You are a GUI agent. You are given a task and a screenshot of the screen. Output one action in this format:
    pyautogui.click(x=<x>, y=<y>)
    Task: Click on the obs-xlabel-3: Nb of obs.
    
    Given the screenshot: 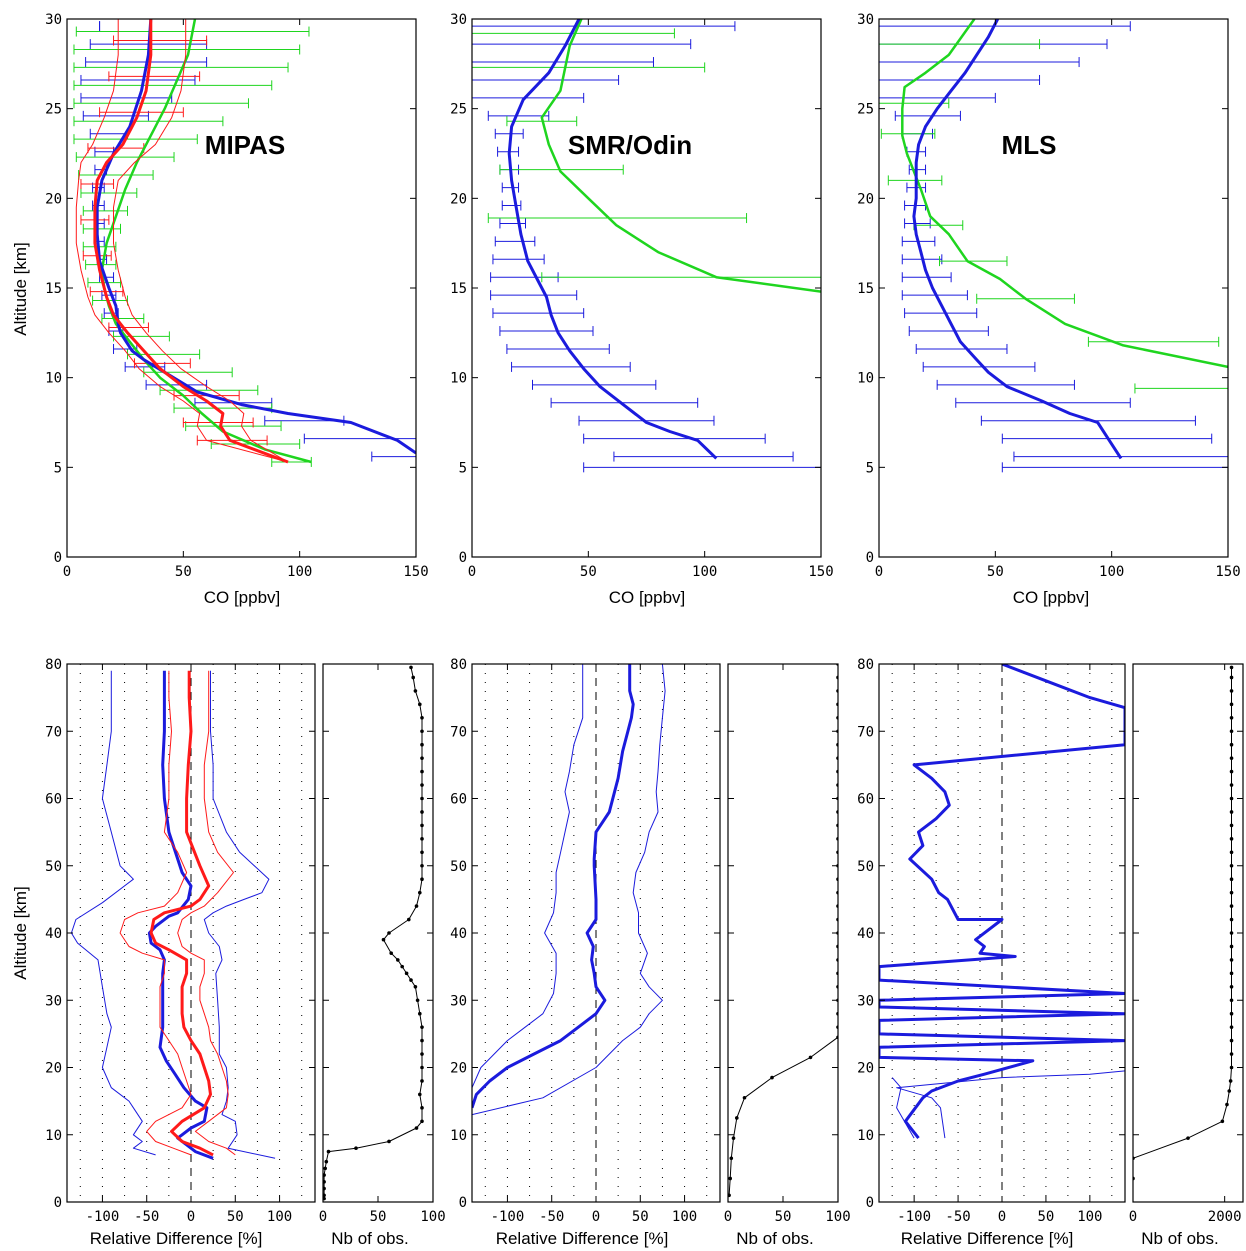 What is the action you would take?
    pyautogui.click(x=1180, y=1238)
    